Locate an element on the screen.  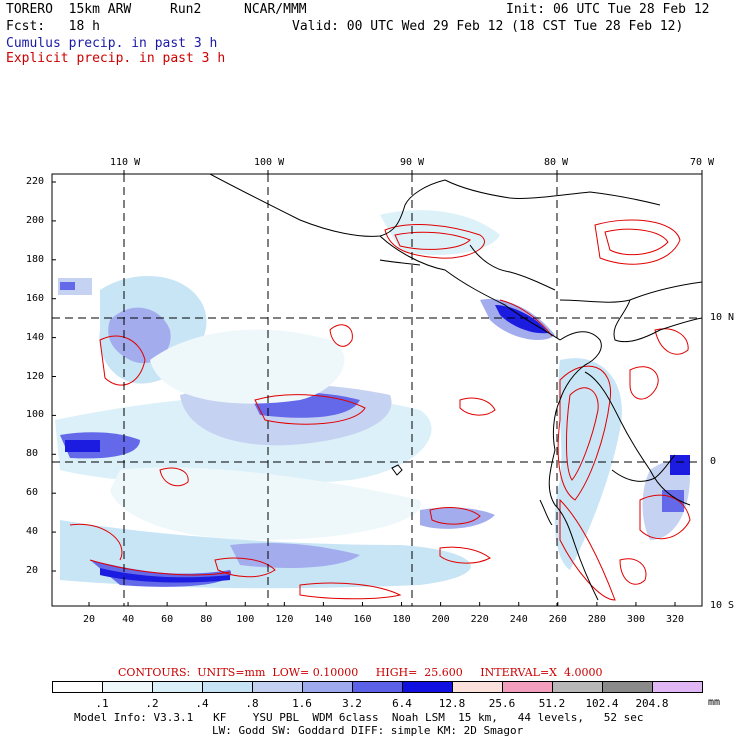
x-label: 20 is located at coordinates (89, 619).